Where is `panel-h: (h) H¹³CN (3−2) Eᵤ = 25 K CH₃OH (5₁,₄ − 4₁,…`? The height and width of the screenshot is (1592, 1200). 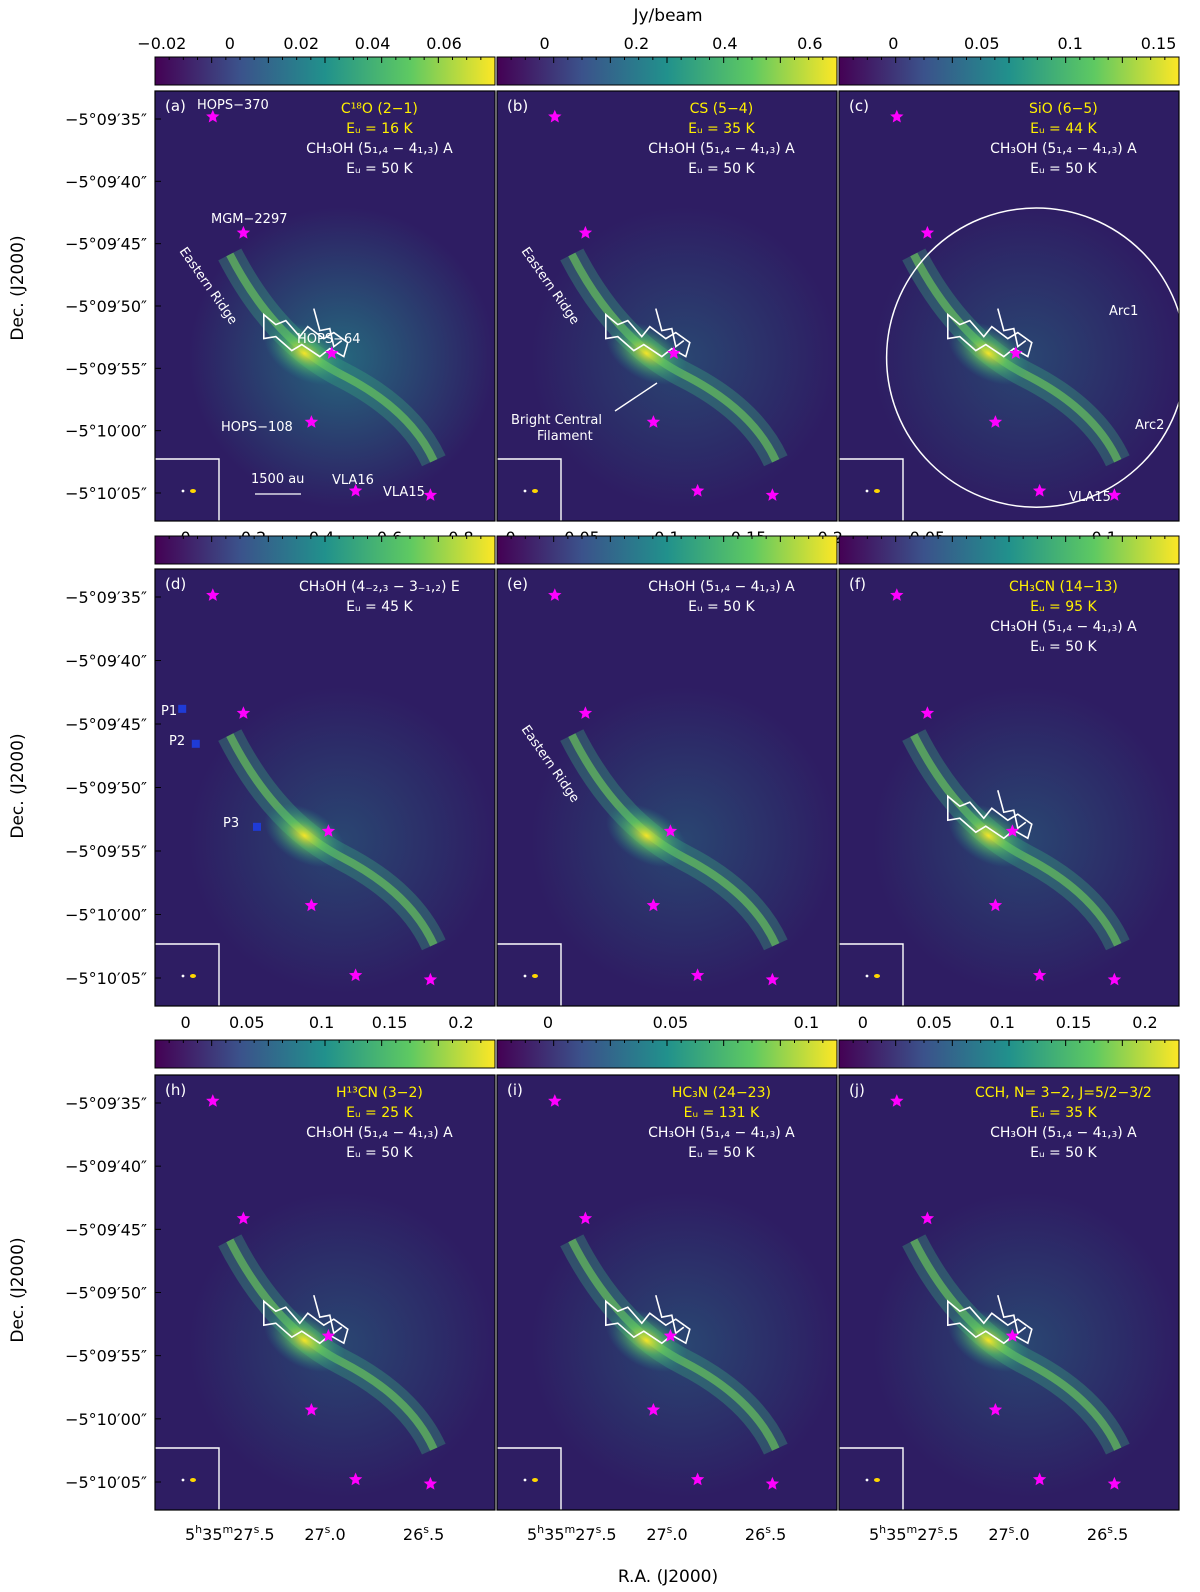
panel-h: (h) H¹³CN (3−2) Eᵤ = 25 K CH₃OH (5₁,₄ − 4₁,… is located at coordinates (280, 1291).